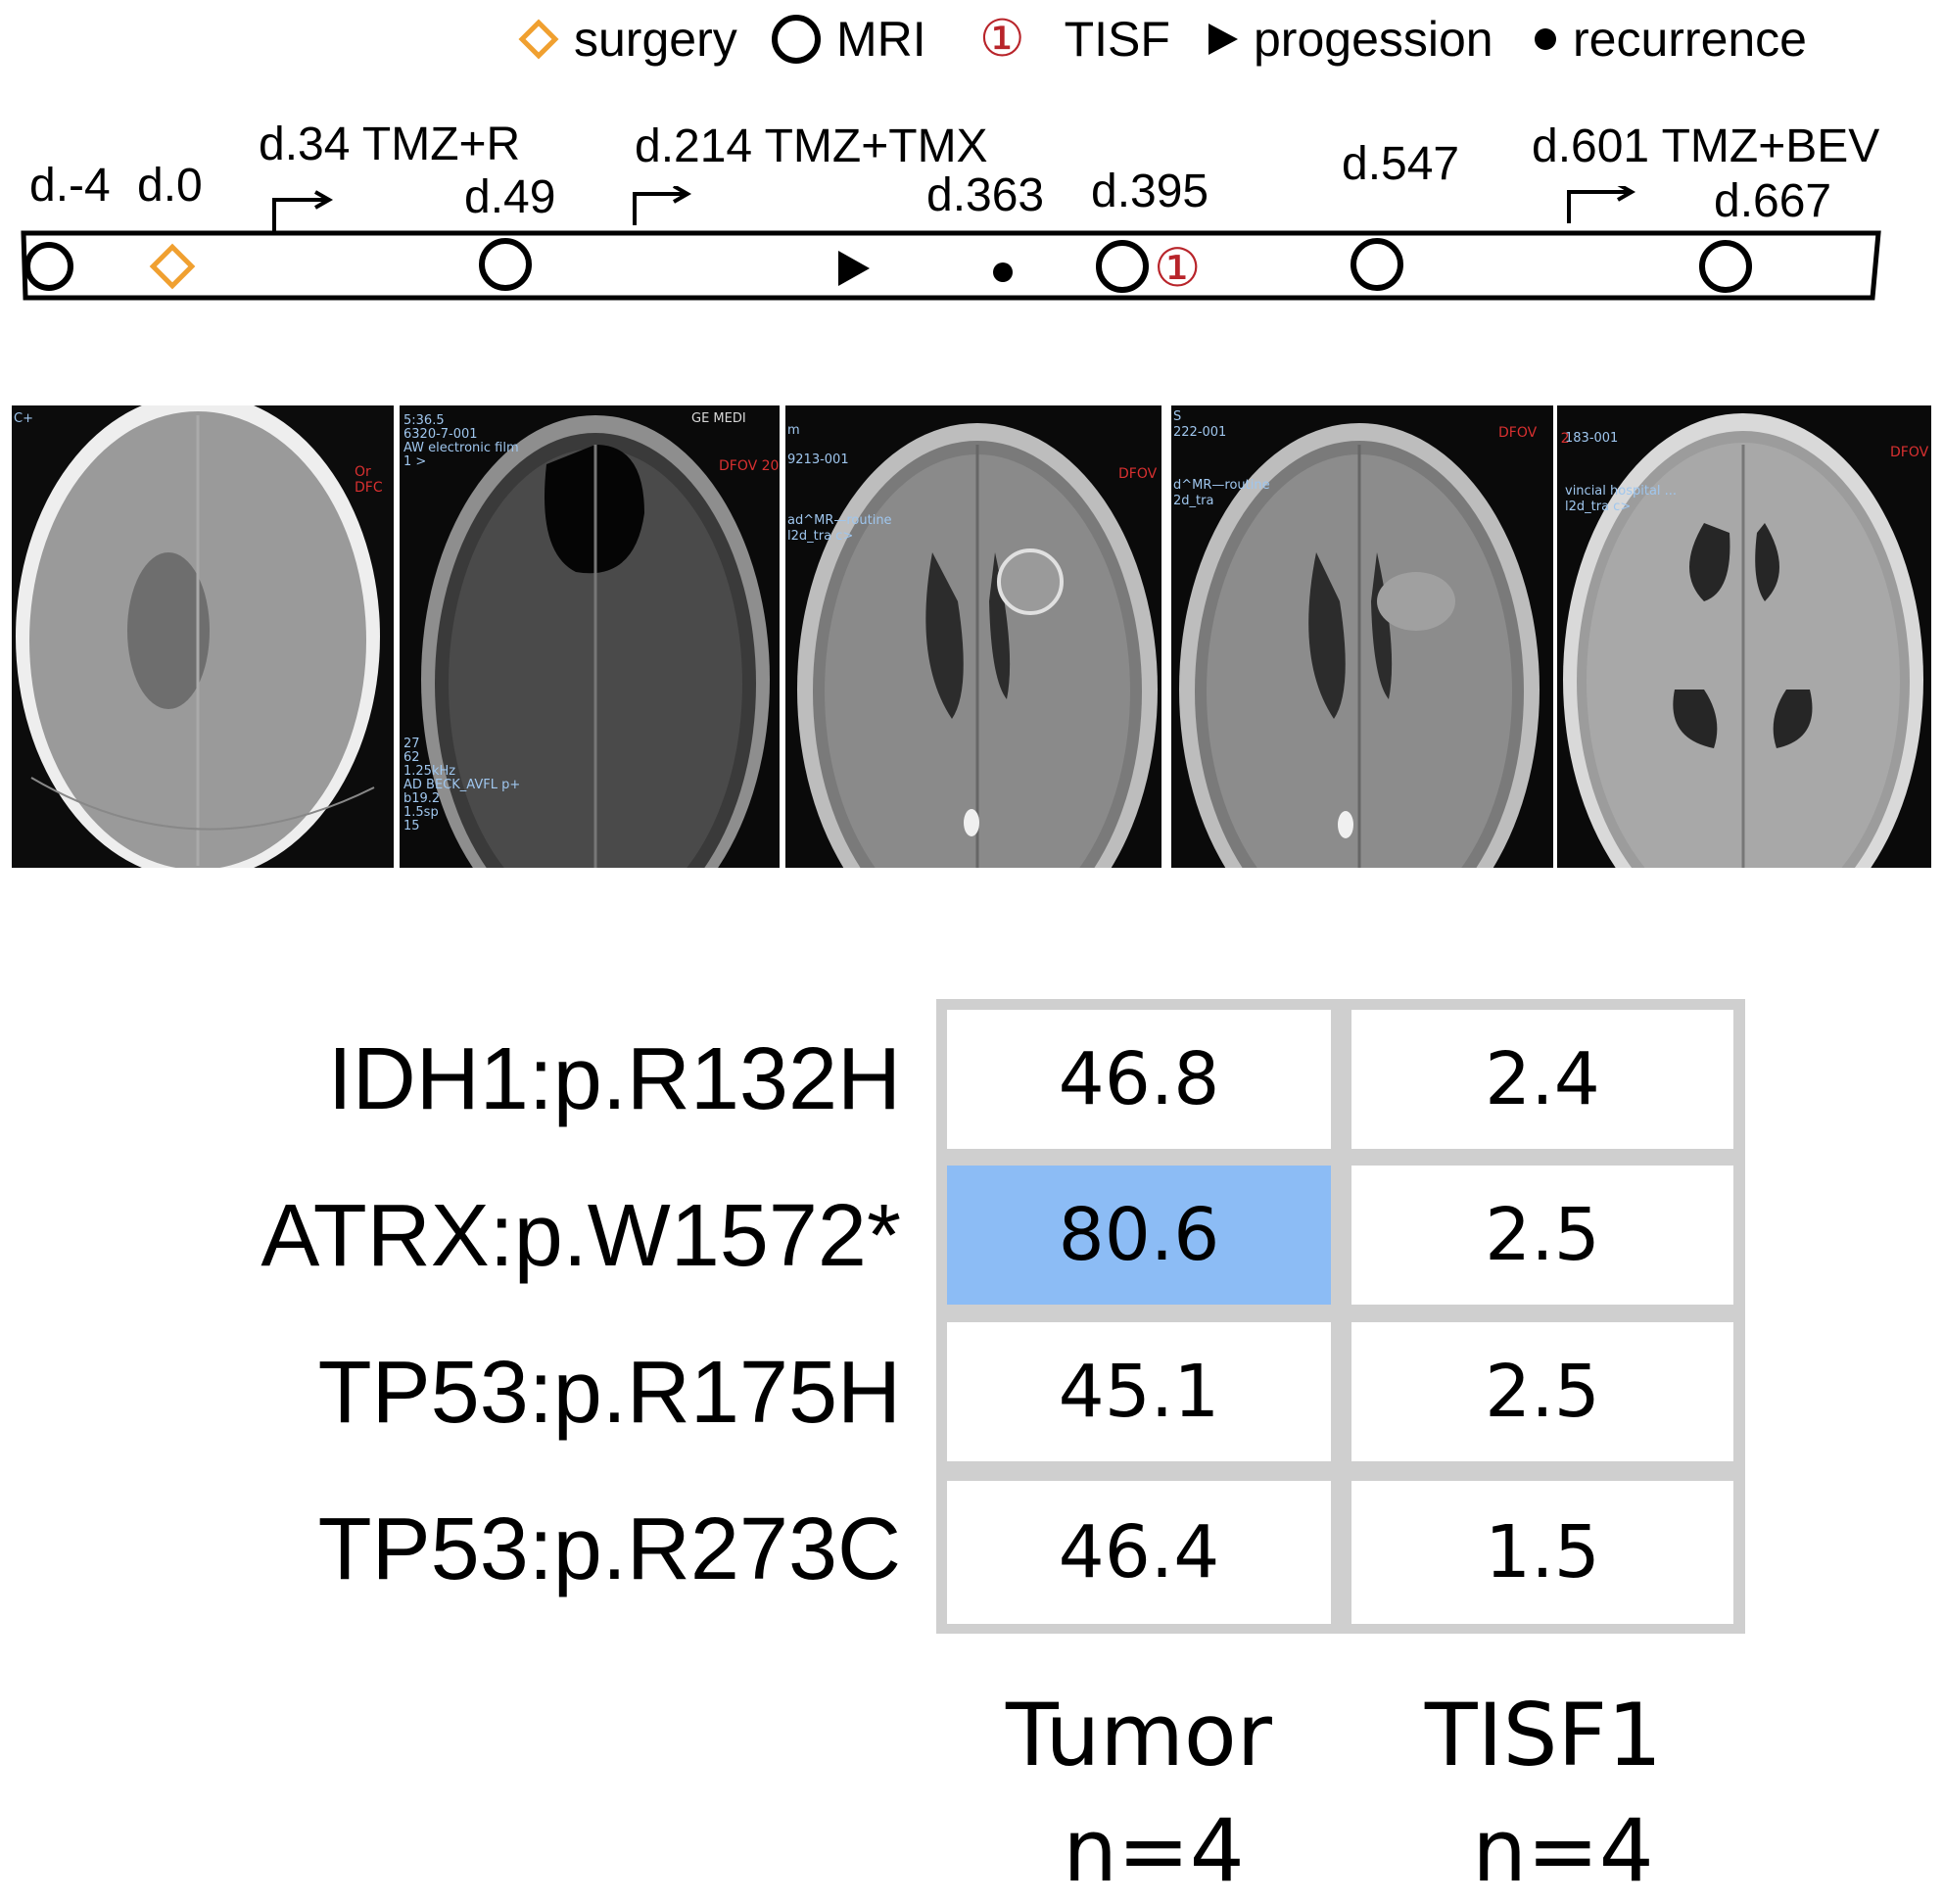 This screenshot has width=1943, height=1904. I want to click on recurrence-dot-icon, so click(1003, 272).